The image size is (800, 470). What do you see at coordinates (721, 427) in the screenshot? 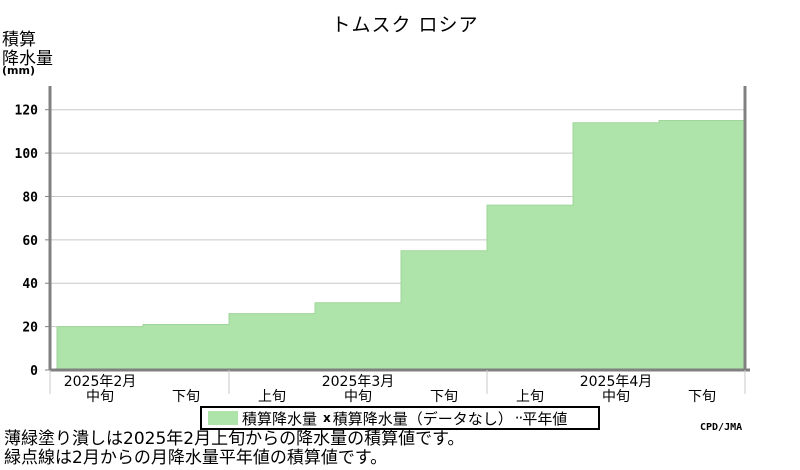
I see `credit-label: CPD/JMA` at bounding box center [721, 427].